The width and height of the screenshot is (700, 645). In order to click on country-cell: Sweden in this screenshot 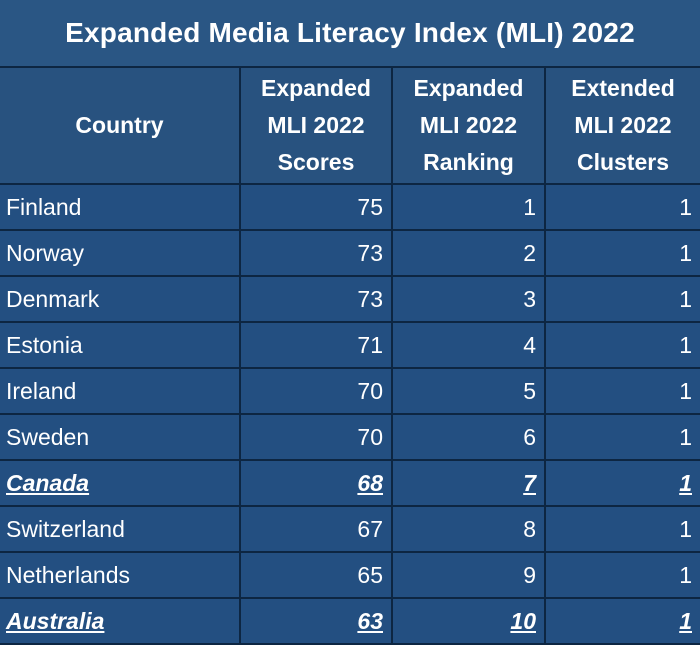, I will do `click(120, 437)`.